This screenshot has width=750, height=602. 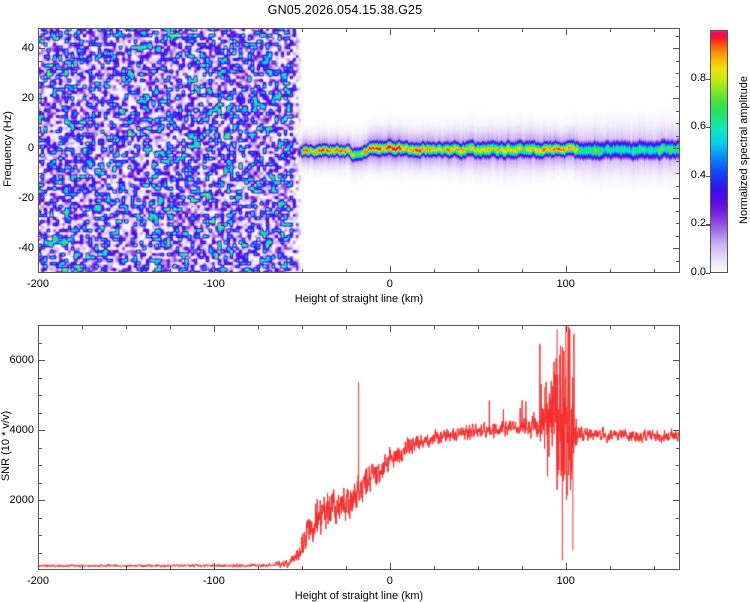 What do you see at coordinates (21, 500) in the screenshot?
I see `tick-label-y: 2000` at bounding box center [21, 500].